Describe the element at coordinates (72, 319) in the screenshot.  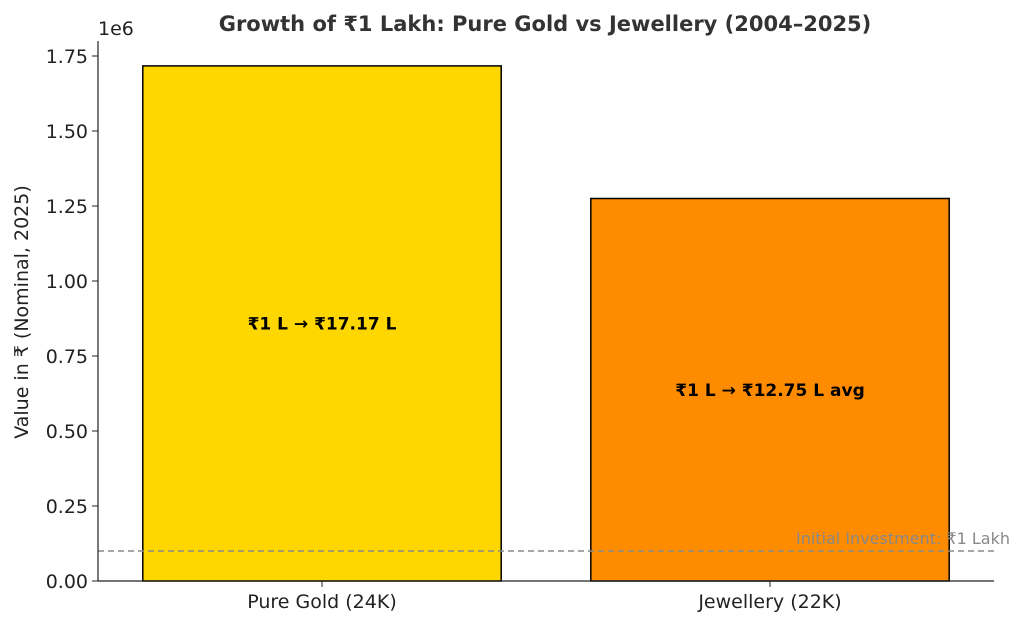
I see `y-ticks-layer: 0.00 0.25 0.50 0.75 1.00 1.25 1.50 1.75` at that location.